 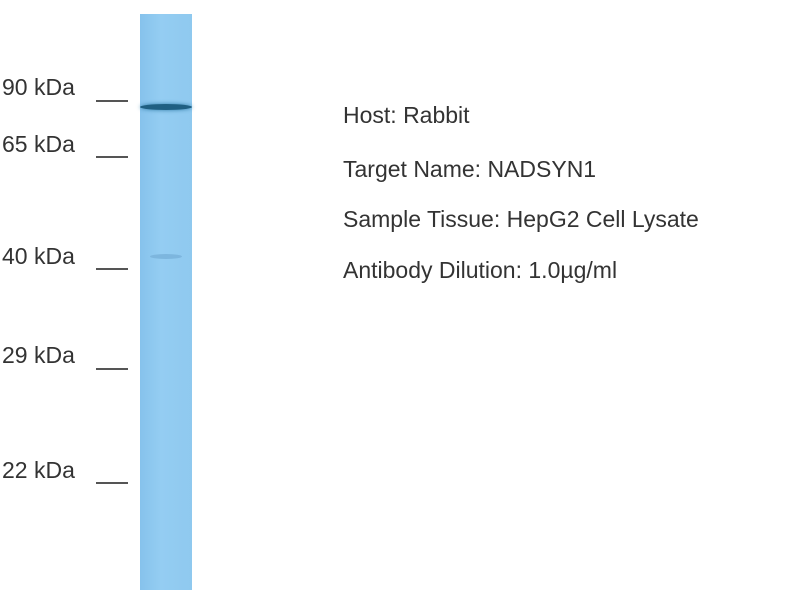 I want to click on marker-label-65: 65 kDa, so click(x=38, y=144).